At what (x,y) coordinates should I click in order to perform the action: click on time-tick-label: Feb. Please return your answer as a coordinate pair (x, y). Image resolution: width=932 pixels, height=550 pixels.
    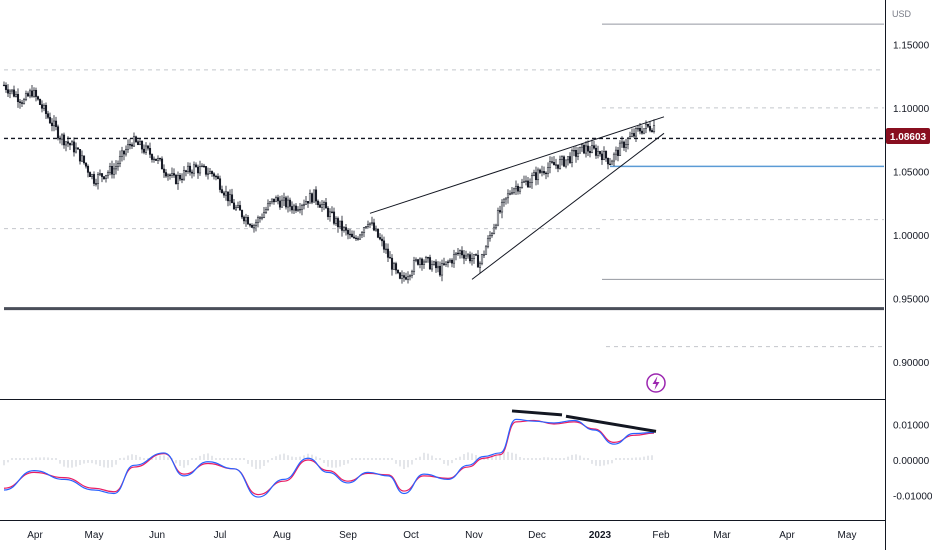
    Looking at the image, I should click on (661, 535).